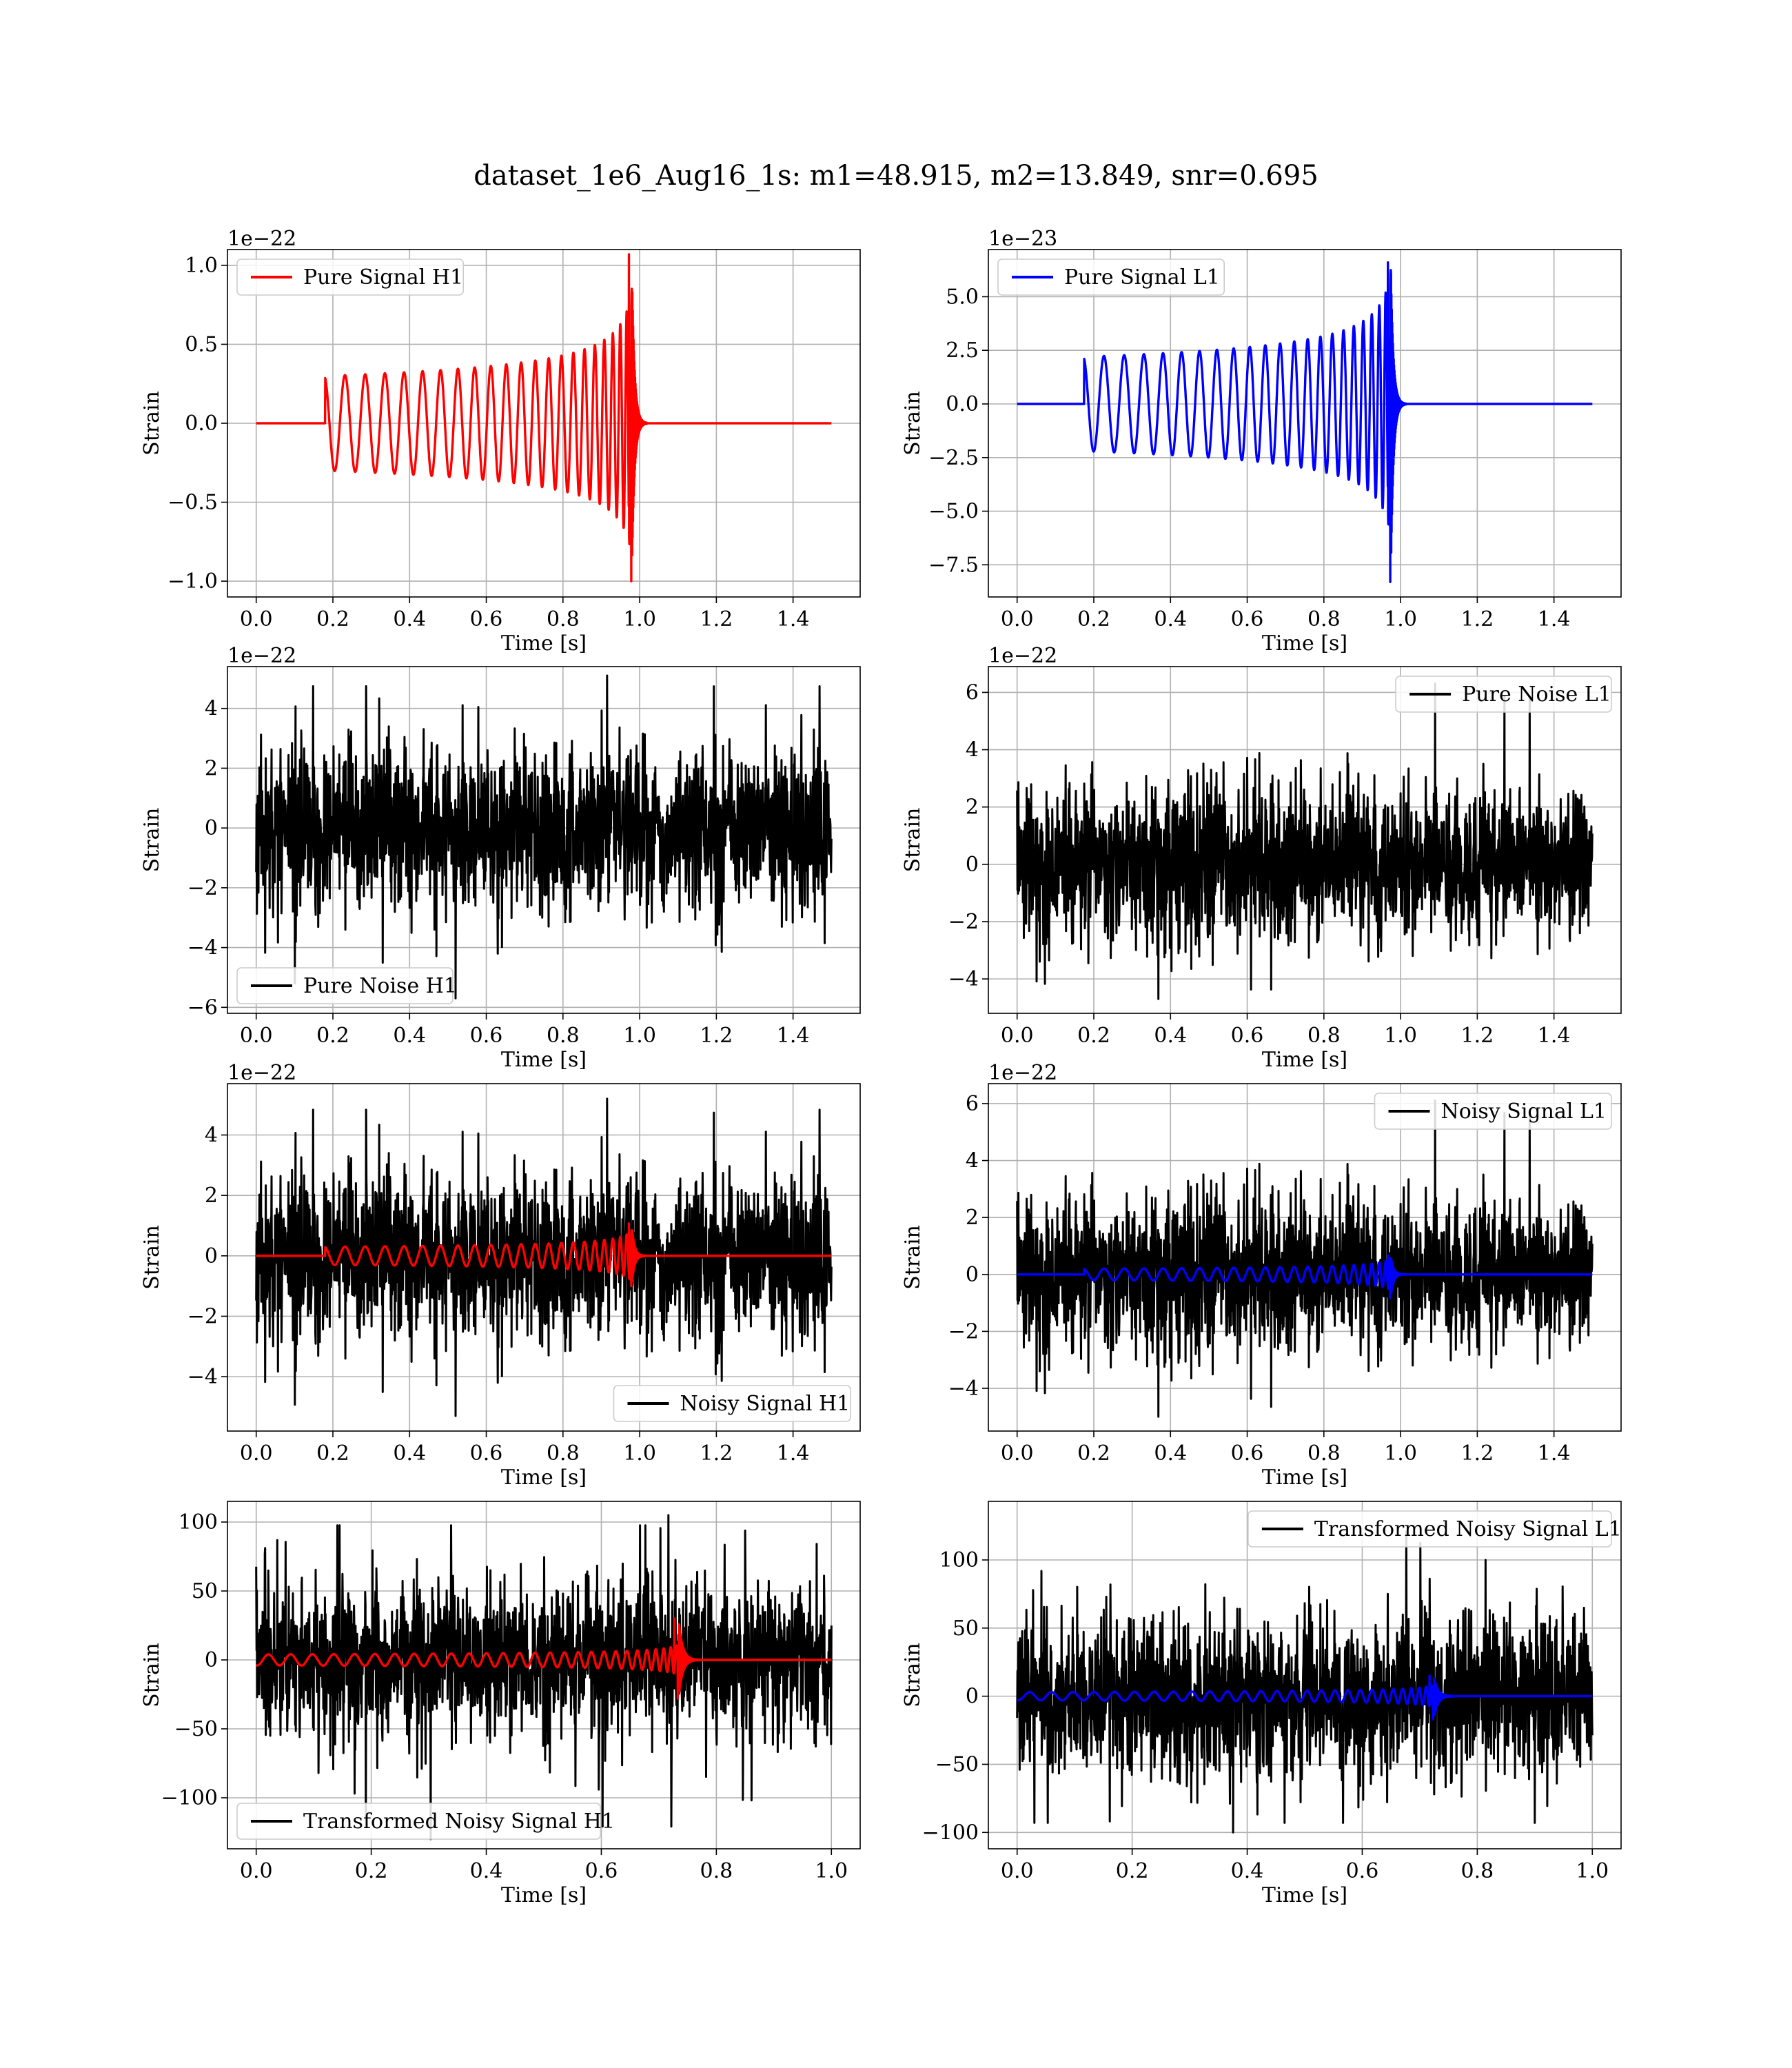 The height and width of the screenshot is (2068, 1792). Describe the element at coordinates (198, 1522) in the screenshot. I see `y-tick-label: 100` at that location.